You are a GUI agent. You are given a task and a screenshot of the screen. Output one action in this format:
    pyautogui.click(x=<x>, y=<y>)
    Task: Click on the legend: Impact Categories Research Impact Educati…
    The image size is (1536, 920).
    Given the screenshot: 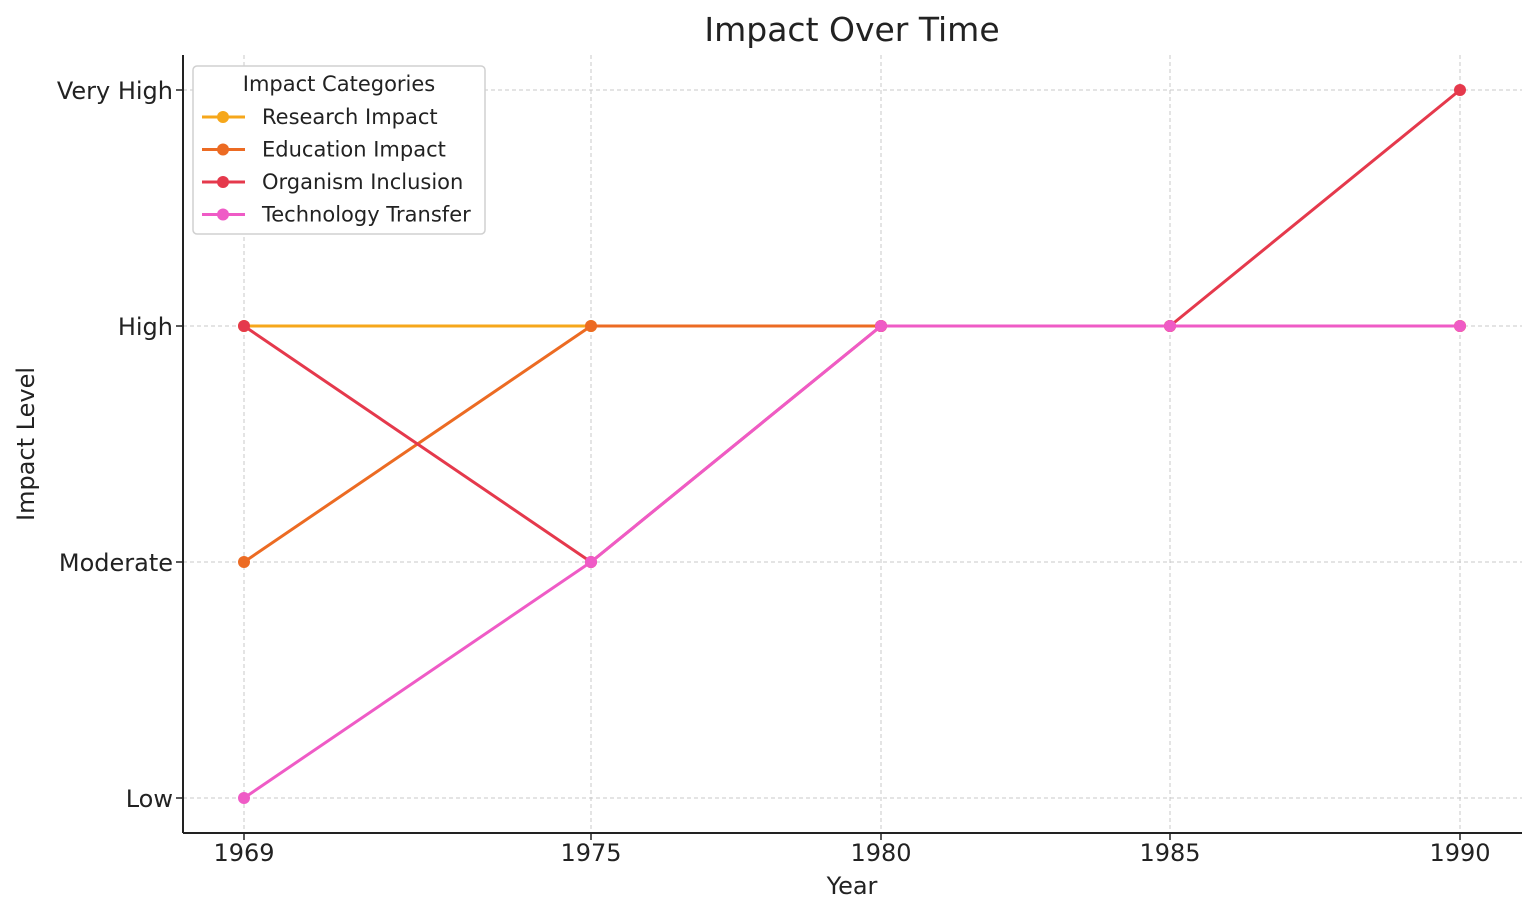 What is the action you would take?
    pyautogui.click(x=339, y=150)
    